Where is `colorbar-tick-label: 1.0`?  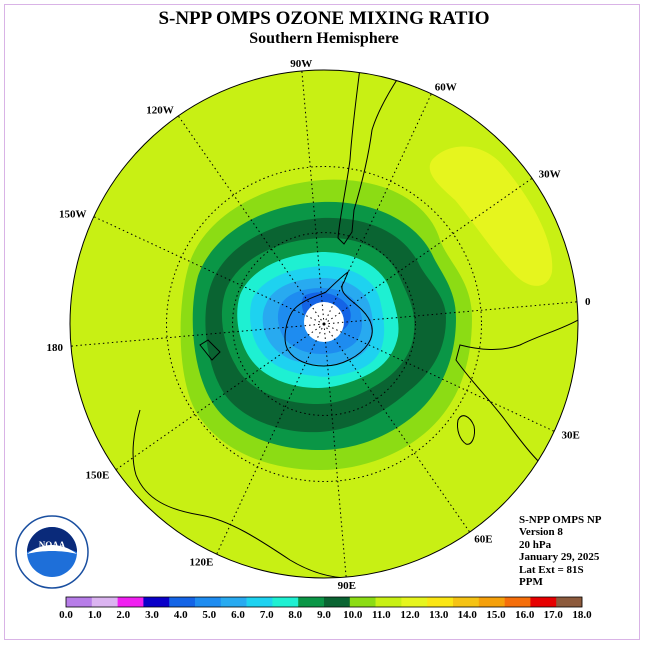
colorbar-tick-label: 1.0 is located at coordinates (95, 615).